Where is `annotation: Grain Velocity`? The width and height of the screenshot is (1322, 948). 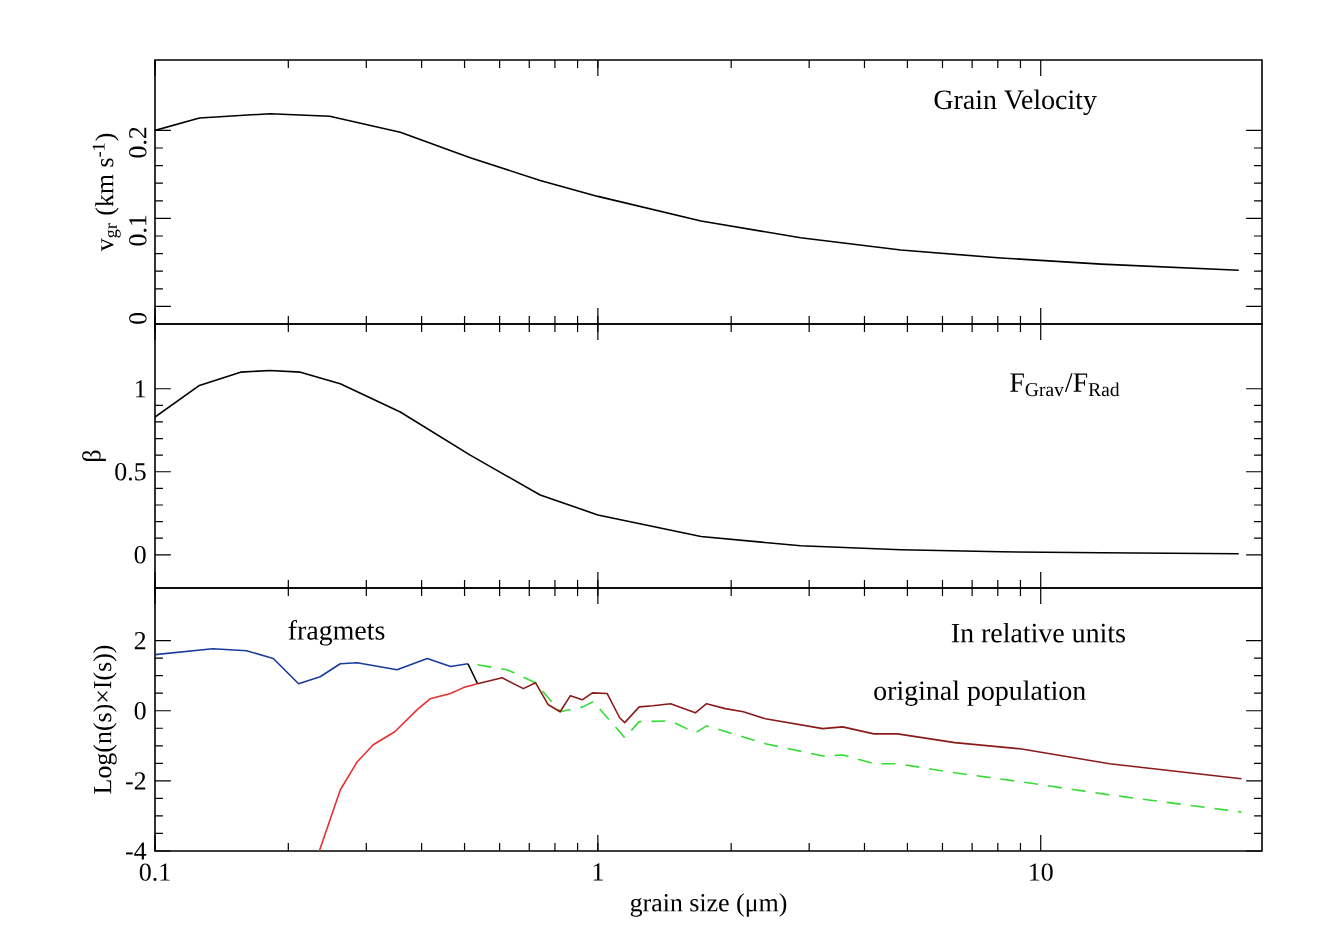
annotation: Grain Velocity is located at coordinates (1015, 102).